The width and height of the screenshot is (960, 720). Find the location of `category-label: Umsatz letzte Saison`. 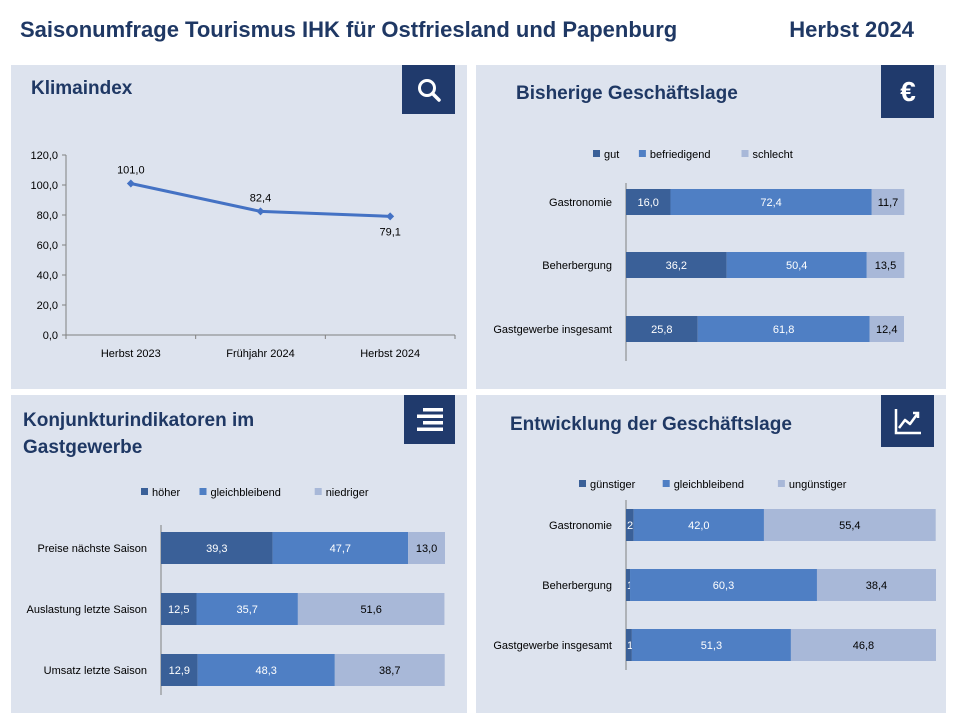

category-label: Umsatz letzte Saison is located at coordinates (95, 671).